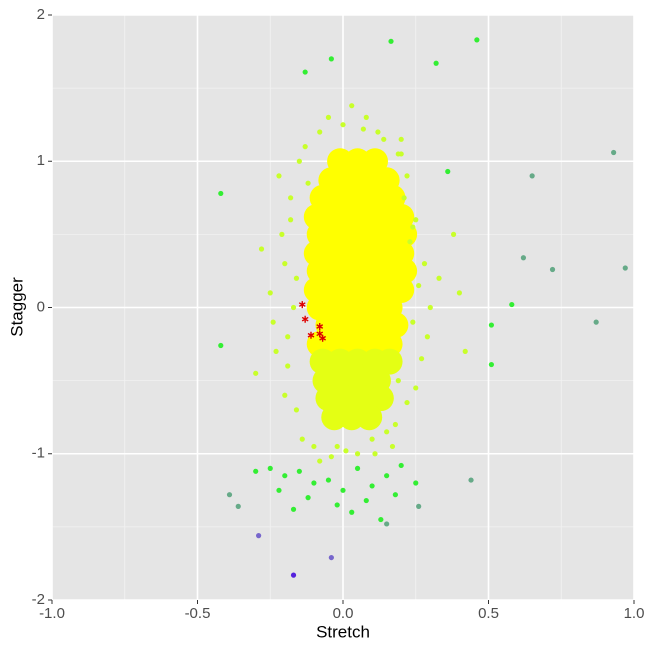 This screenshot has width=650, height=650. Describe the element at coordinates (41, 306) in the screenshot. I see `y-tick-label: 0` at that location.